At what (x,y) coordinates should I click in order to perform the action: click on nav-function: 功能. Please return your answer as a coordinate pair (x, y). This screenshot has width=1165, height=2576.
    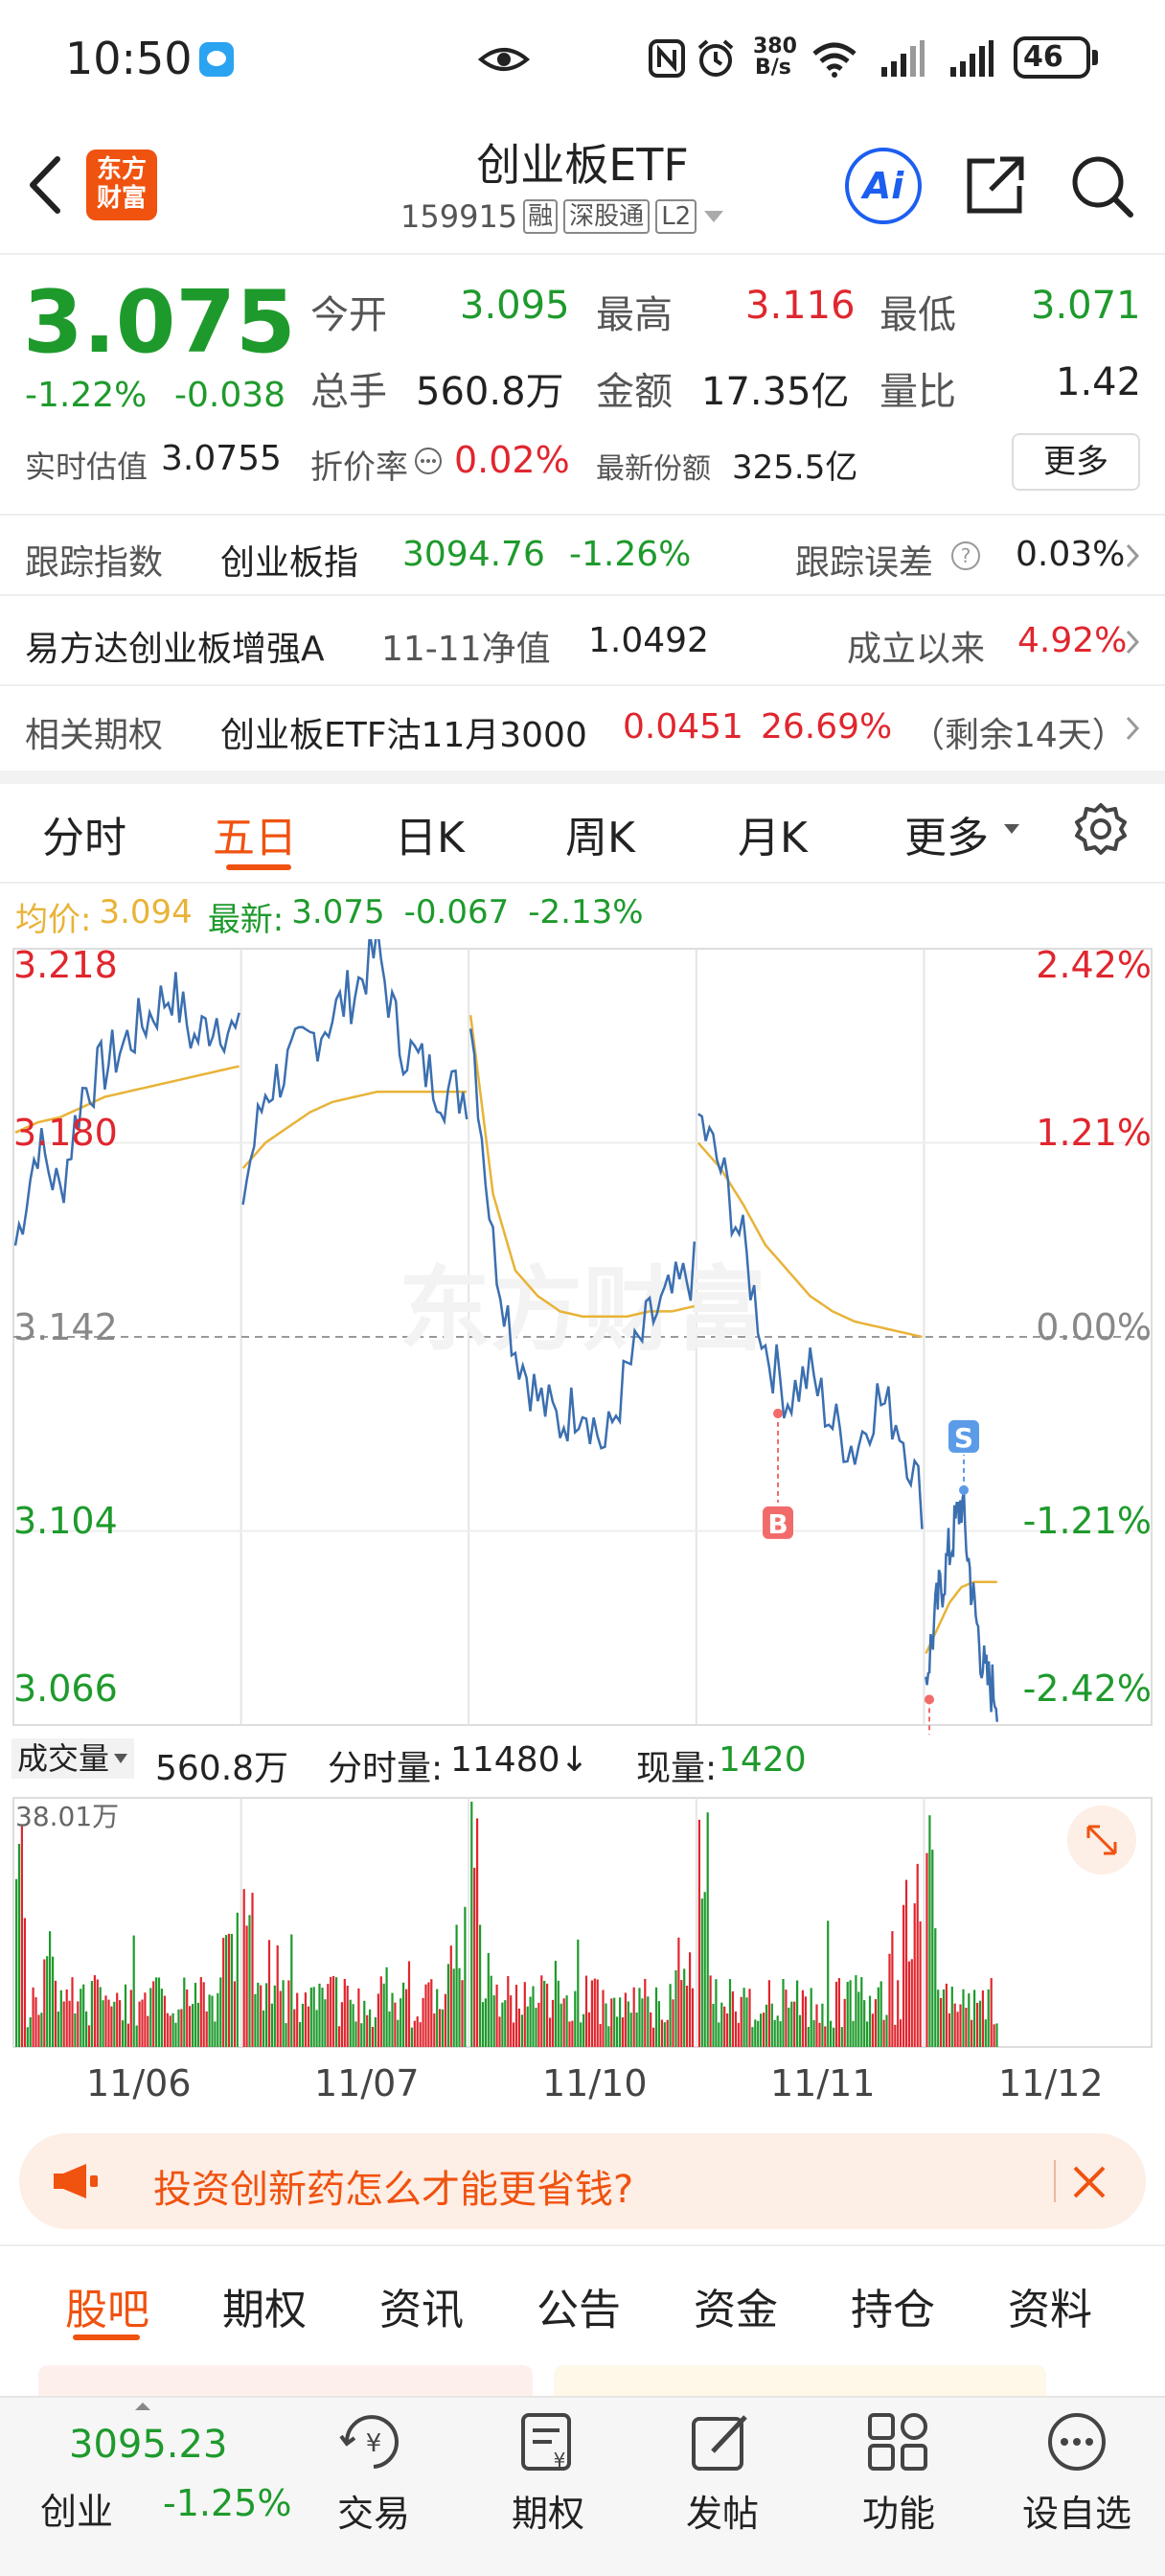
    Looking at the image, I should click on (899, 2481).